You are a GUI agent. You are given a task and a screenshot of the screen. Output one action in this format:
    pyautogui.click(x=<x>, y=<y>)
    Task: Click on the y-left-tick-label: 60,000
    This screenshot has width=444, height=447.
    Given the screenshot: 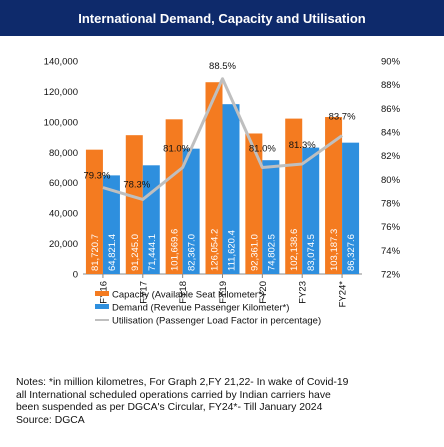 What is the action you would take?
    pyautogui.click(x=63, y=183)
    